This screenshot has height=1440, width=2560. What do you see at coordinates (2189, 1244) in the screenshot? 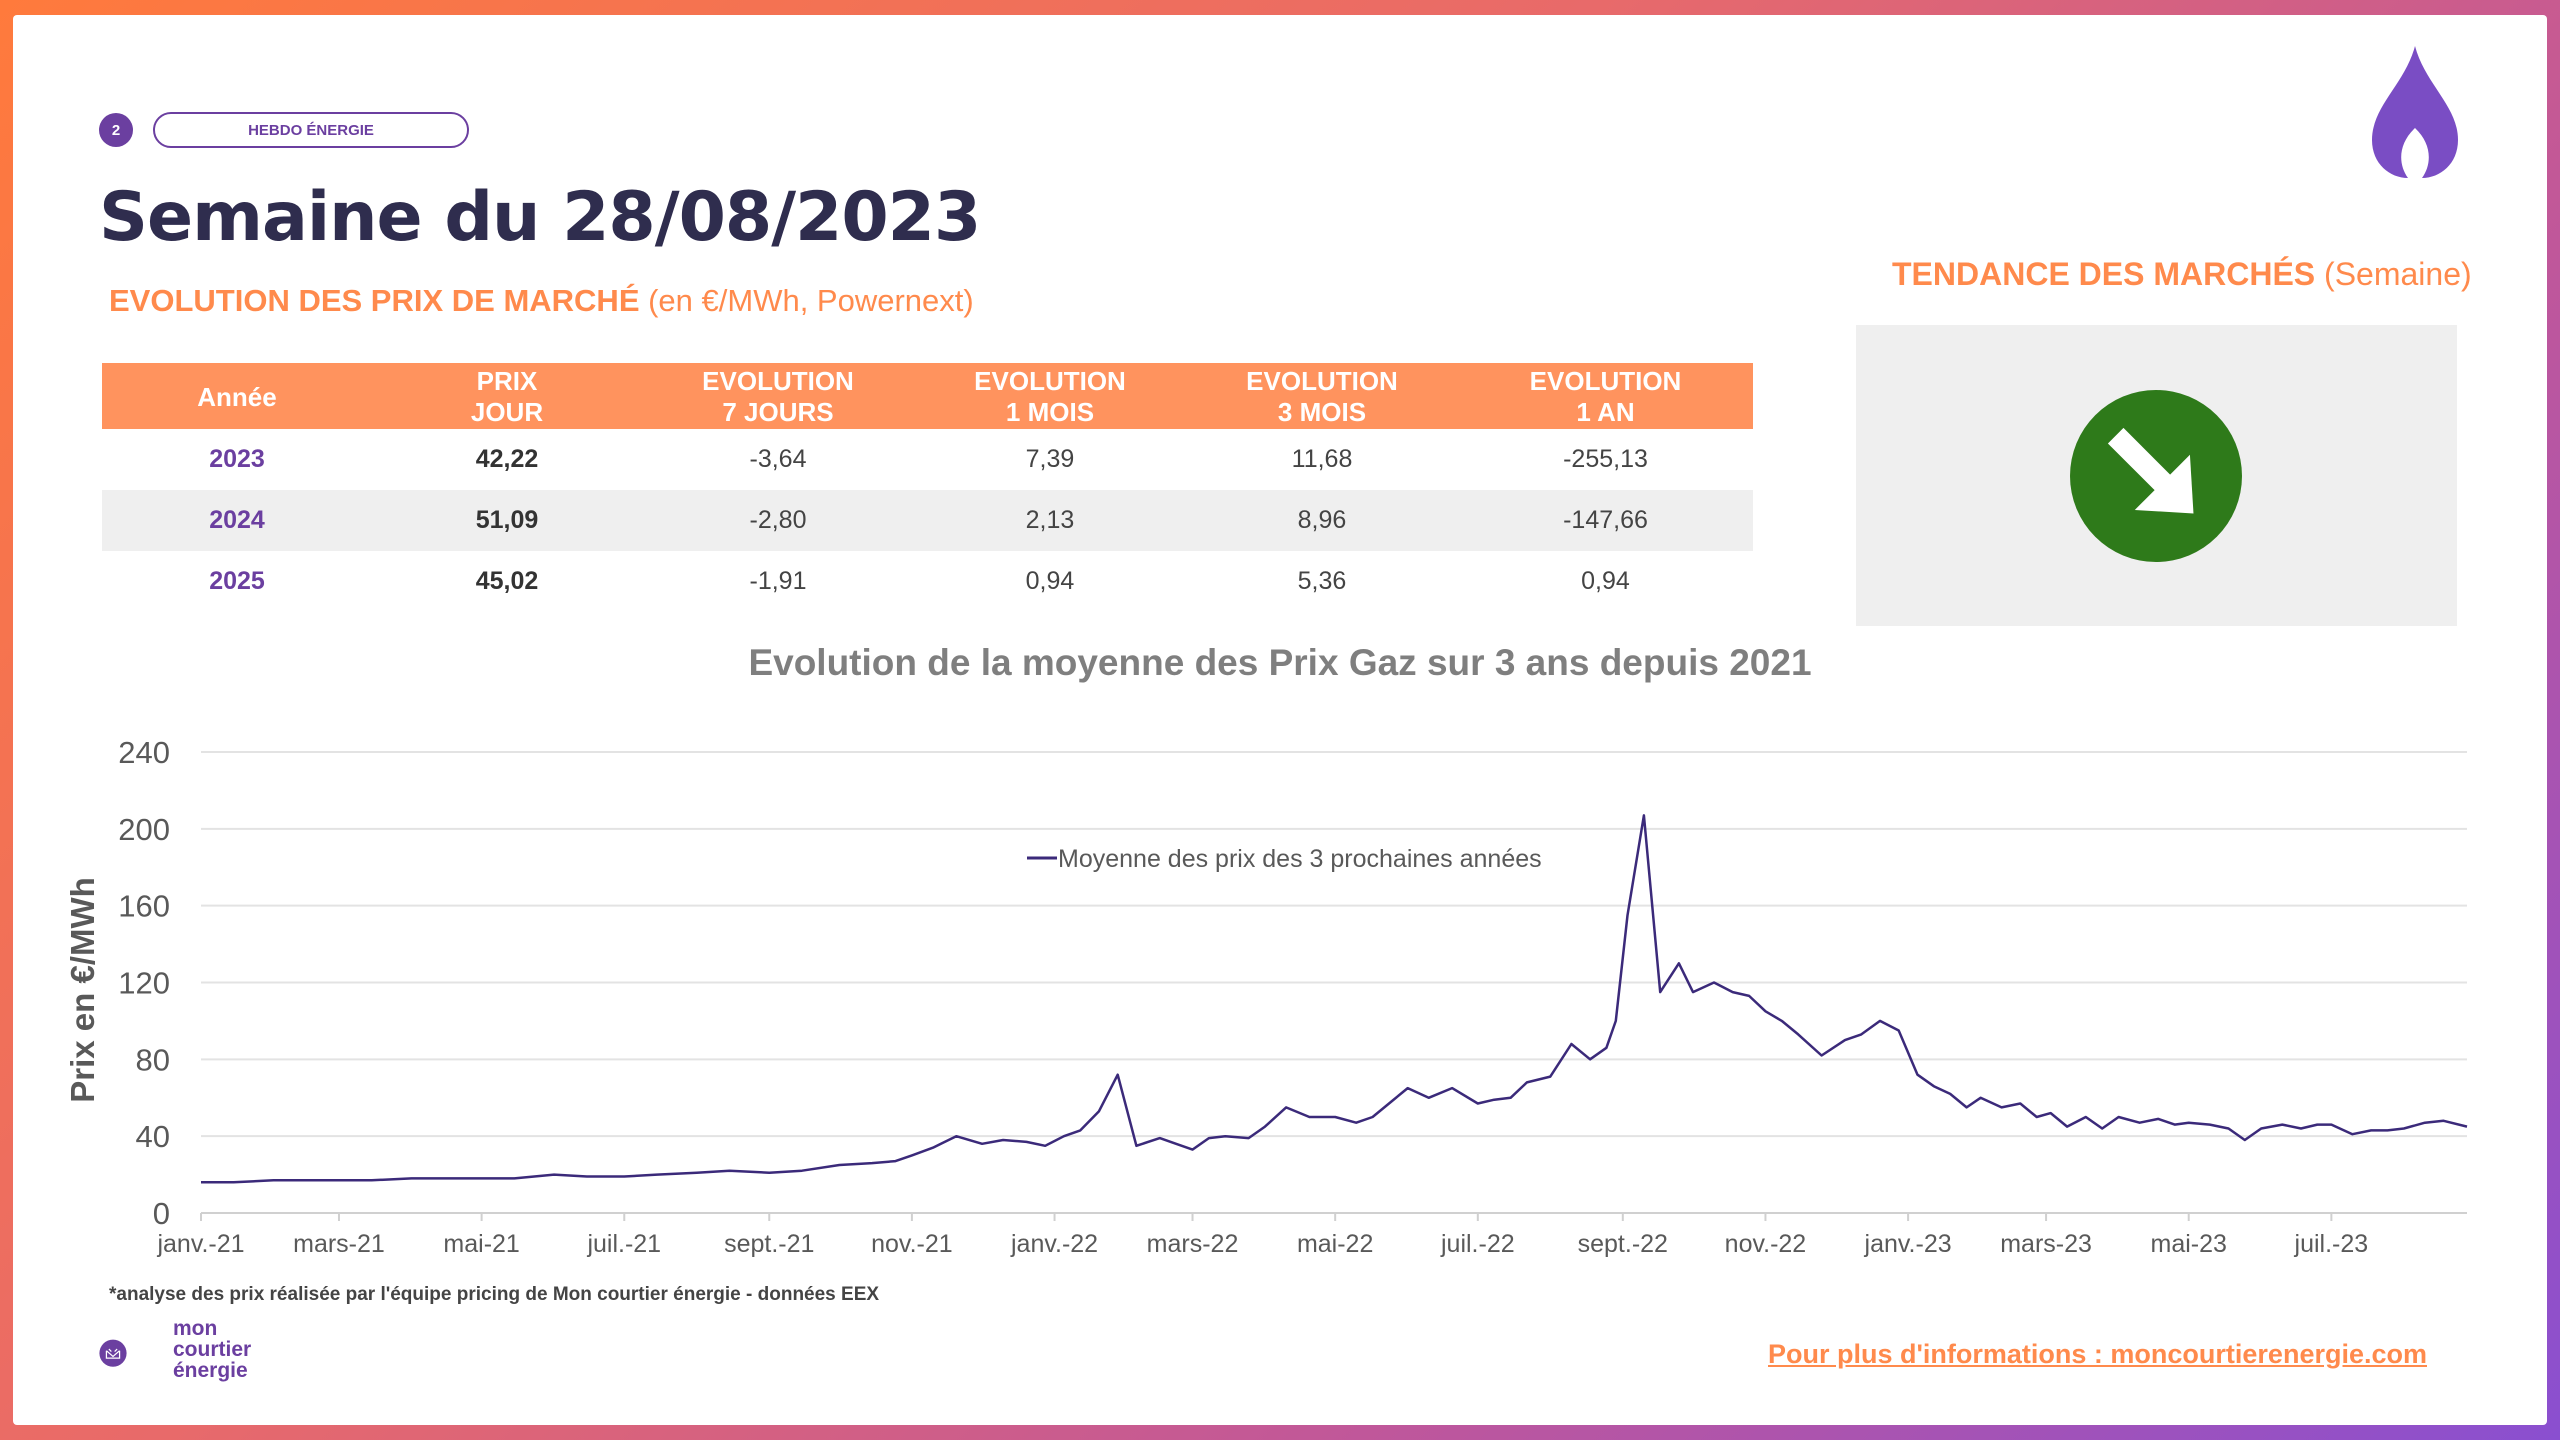
I see `x-tick-label: mai-23` at bounding box center [2189, 1244].